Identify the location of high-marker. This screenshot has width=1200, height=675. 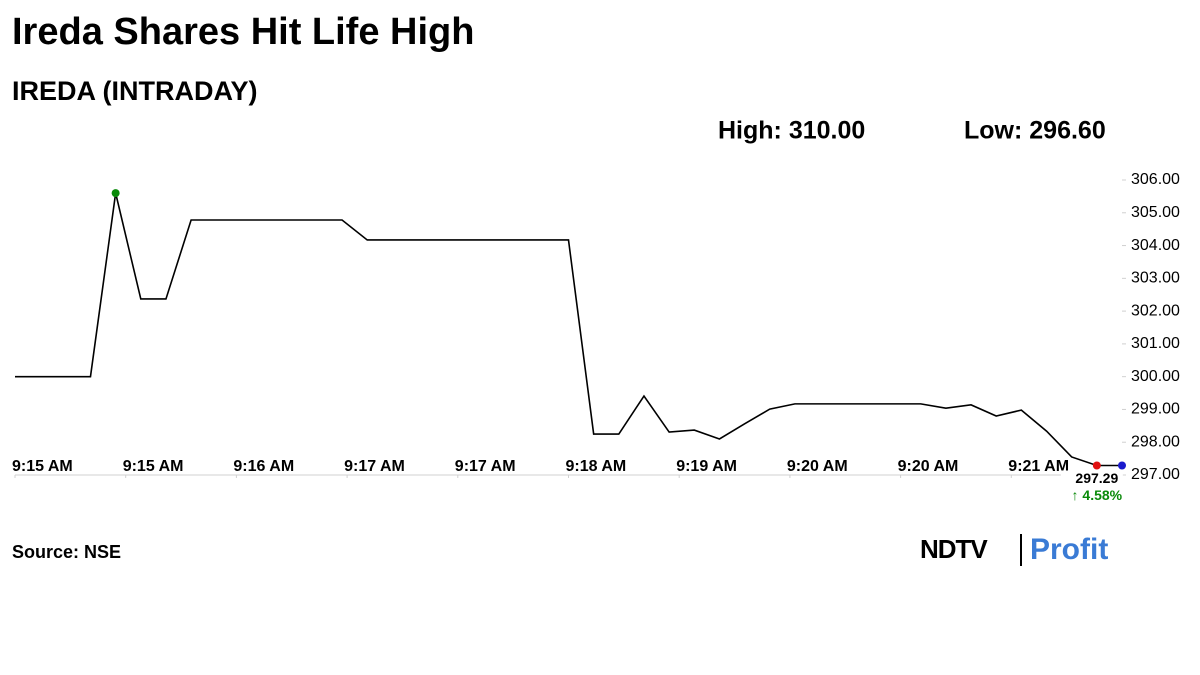
(115, 193).